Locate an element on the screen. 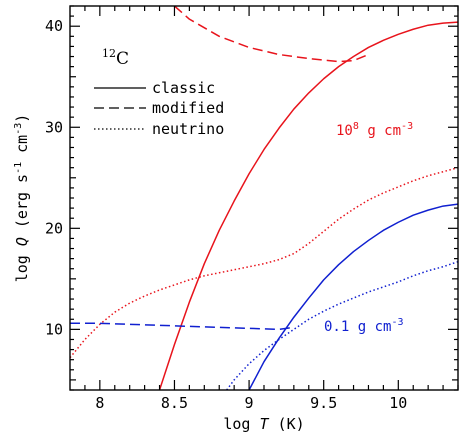 The width and height of the screenshot is (464, 436). x-tick-label: 8.5 is located at coordinates (174, 403).